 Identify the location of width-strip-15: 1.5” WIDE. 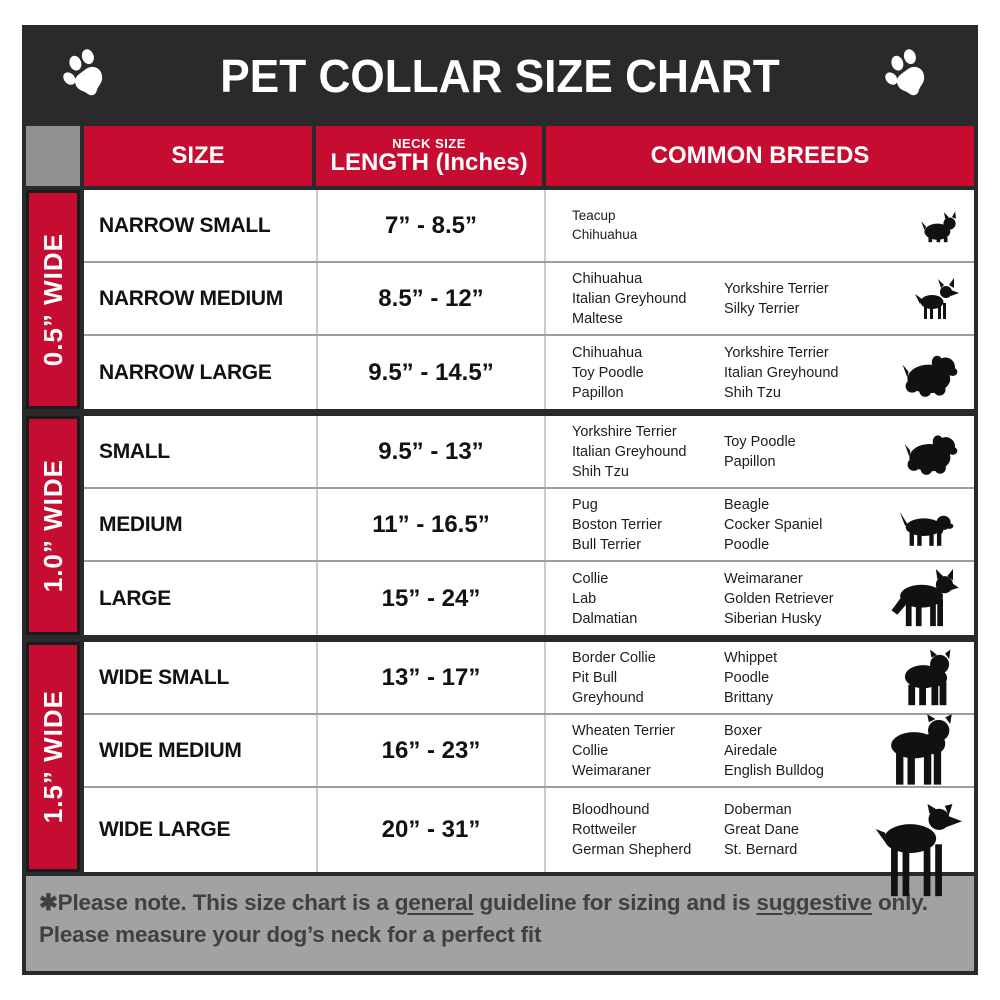
(53, 757).